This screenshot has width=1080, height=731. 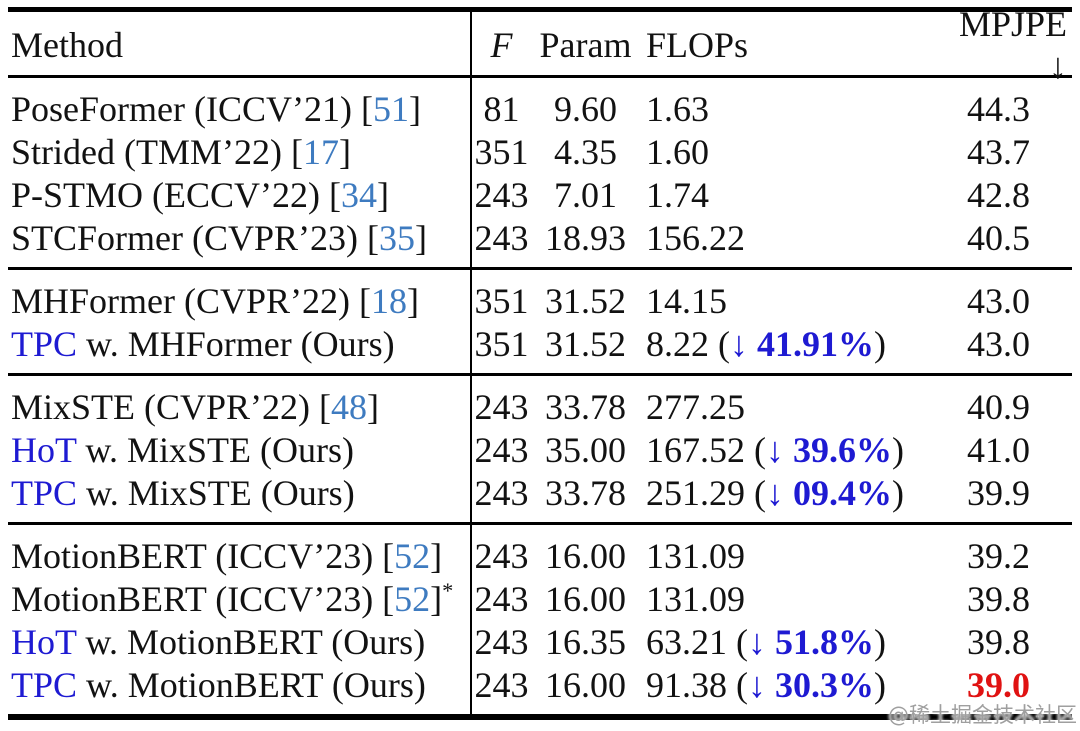 What do you see at coordinates (585, 44) in the screenshot?
I see `header-param: Param` at bounding box center [585, 44].